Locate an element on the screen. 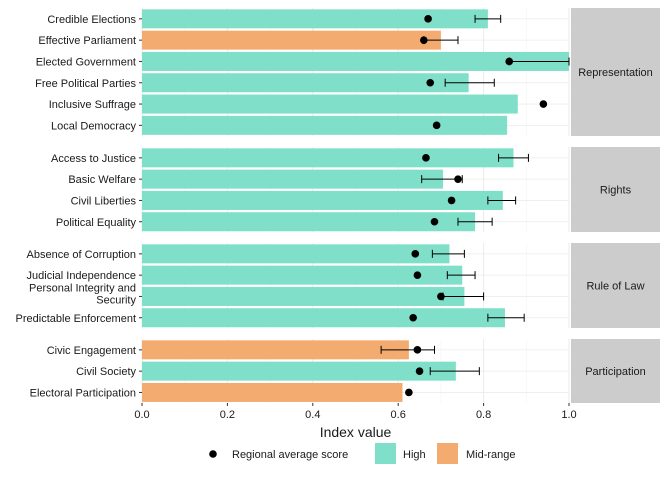 The height and width of the screenshot is (477, 668). y-tick-label: Absence of Corruption is located at coordinates (81, 255).